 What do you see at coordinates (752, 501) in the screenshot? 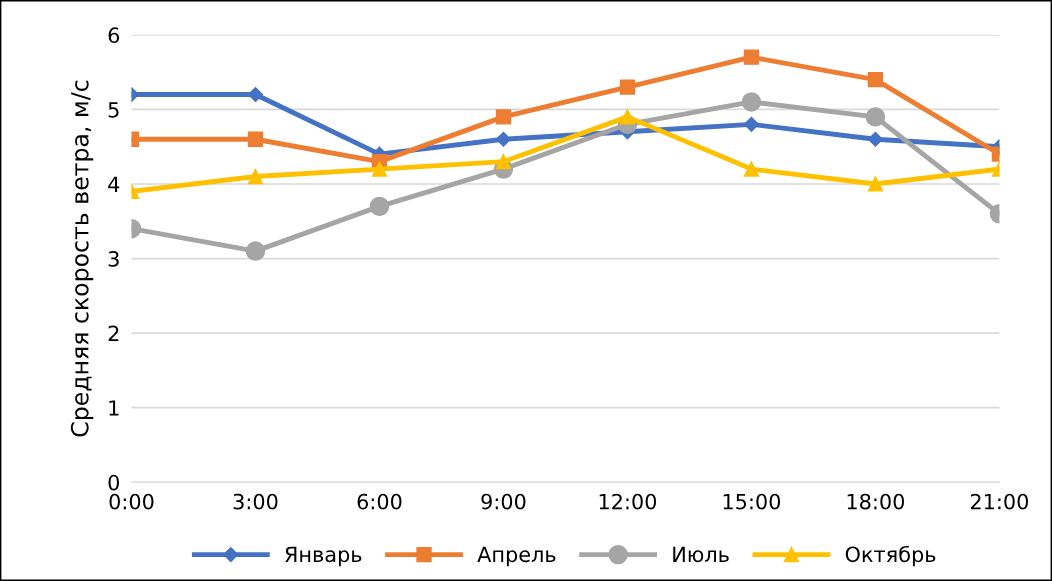
I see `x-tick-label: 15:00` at bounding box center [752, 501].